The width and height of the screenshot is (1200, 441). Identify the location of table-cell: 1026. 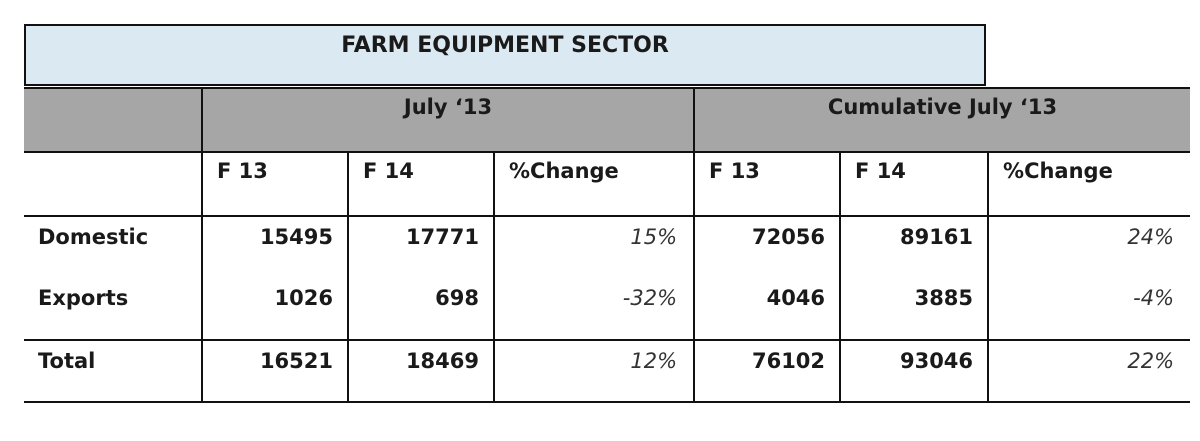
(274, 309).